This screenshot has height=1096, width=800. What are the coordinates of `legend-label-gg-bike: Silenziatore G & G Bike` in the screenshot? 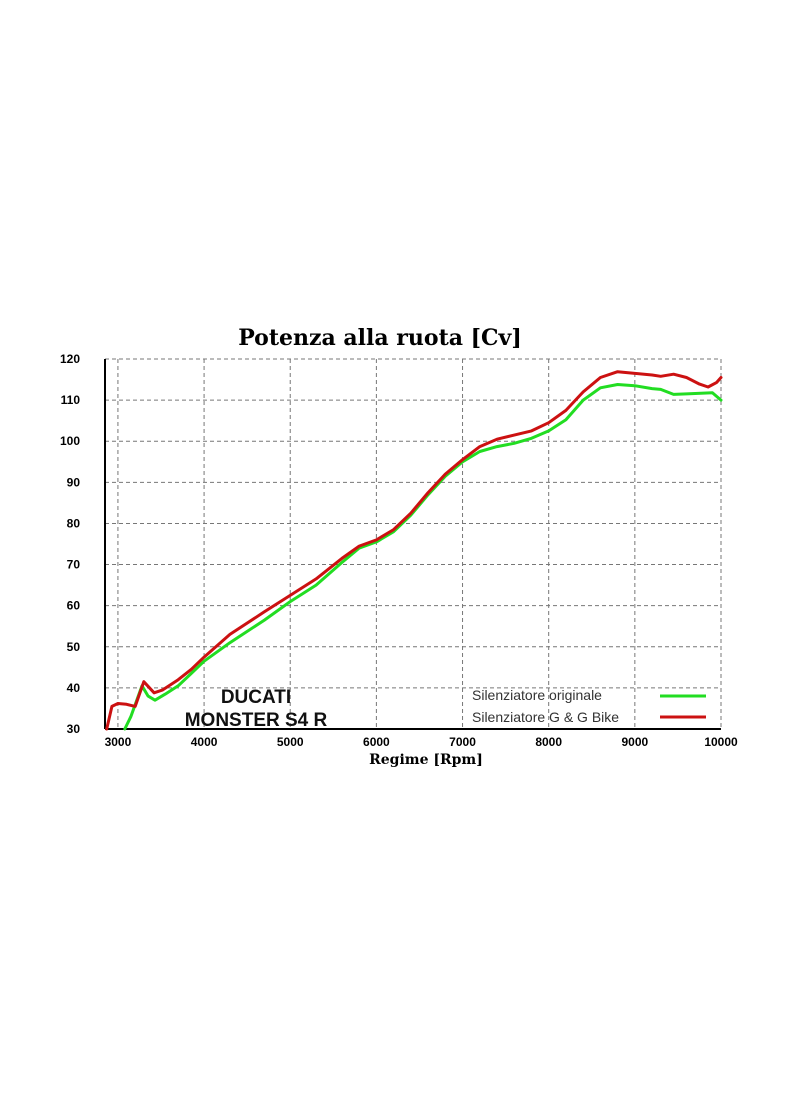 It's located at (545, 717).